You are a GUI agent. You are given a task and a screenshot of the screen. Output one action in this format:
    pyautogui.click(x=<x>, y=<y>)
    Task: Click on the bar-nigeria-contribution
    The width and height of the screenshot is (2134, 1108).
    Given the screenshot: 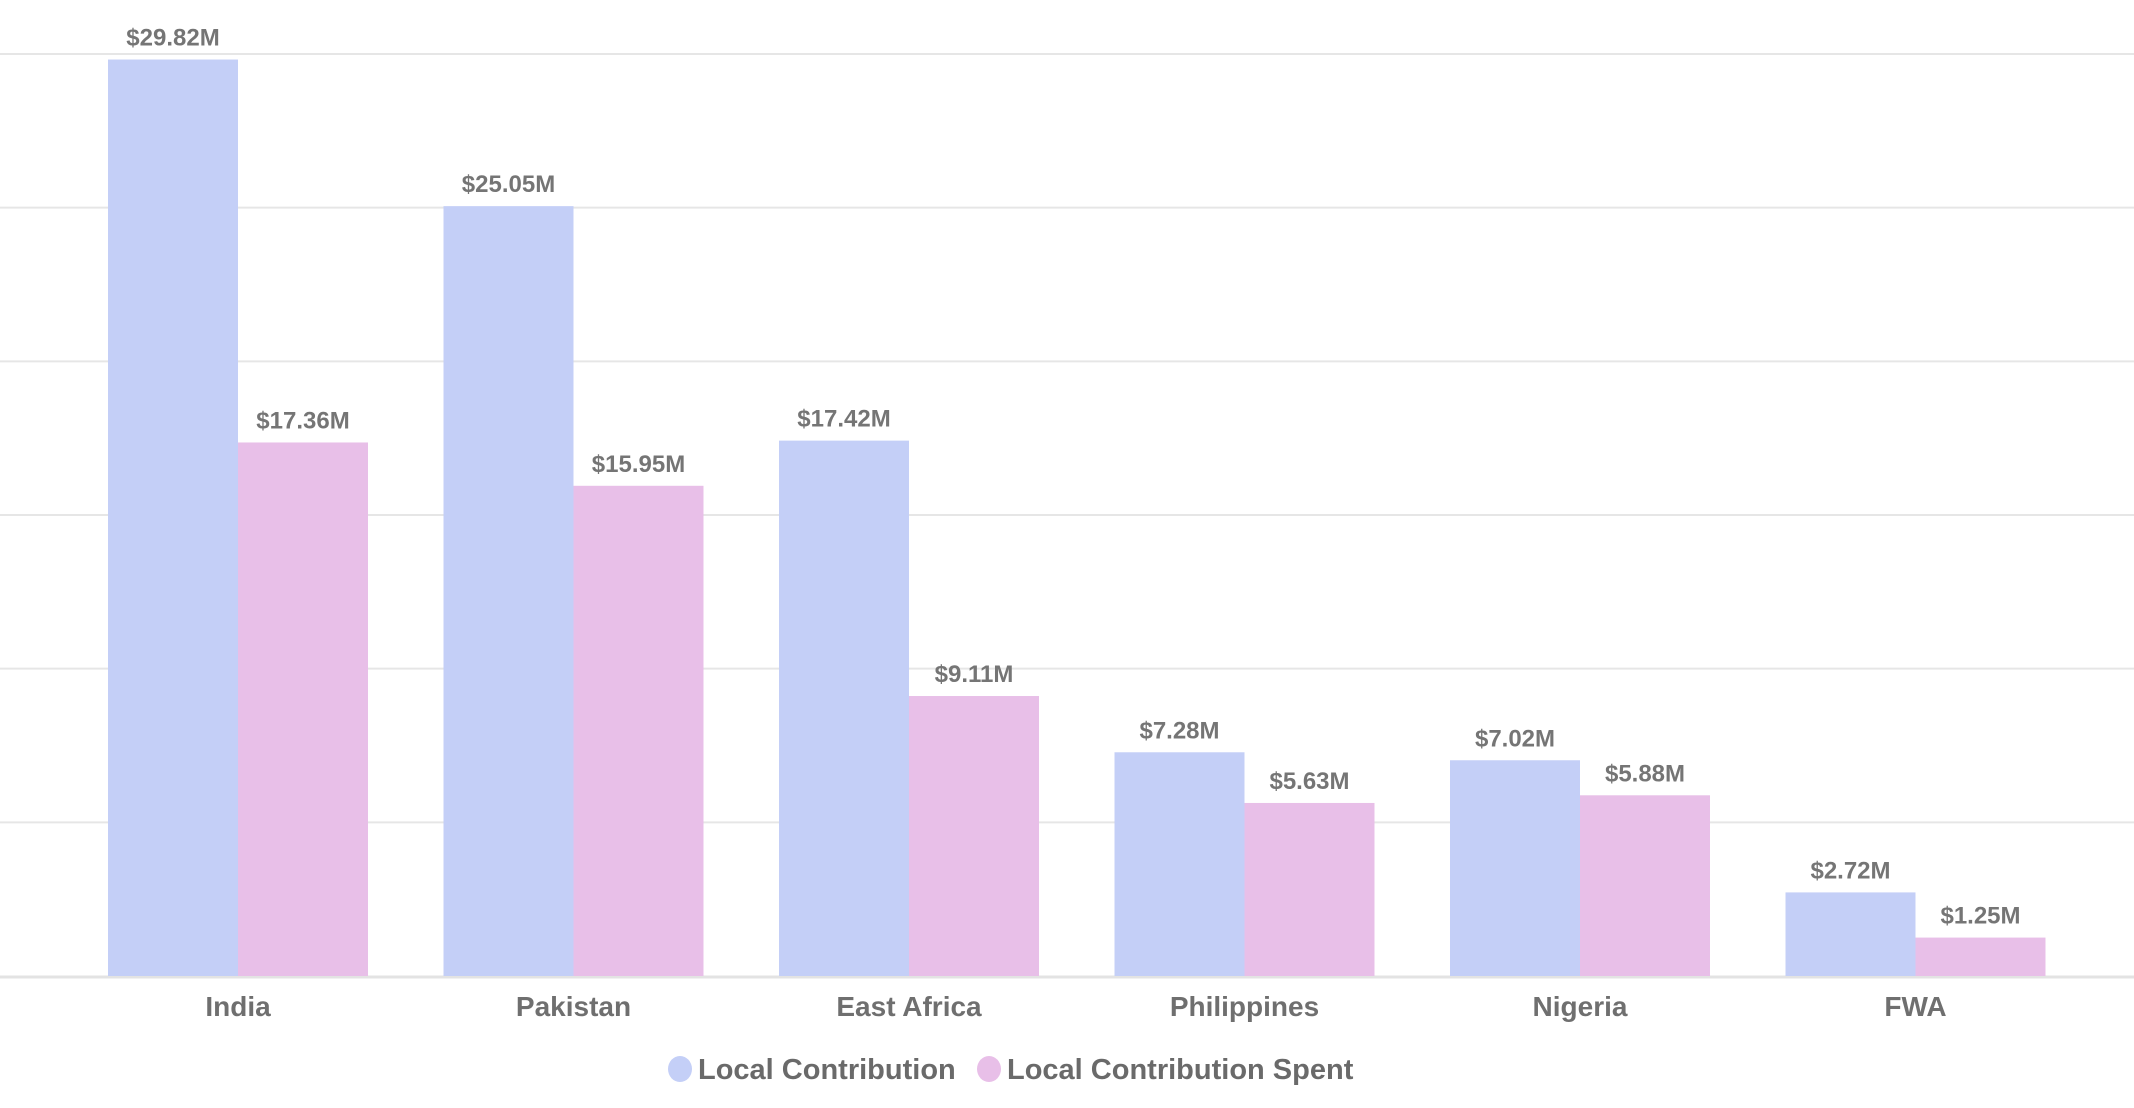 What is the action you would take?
    pyautogui.click(x=1515, y=868)
    